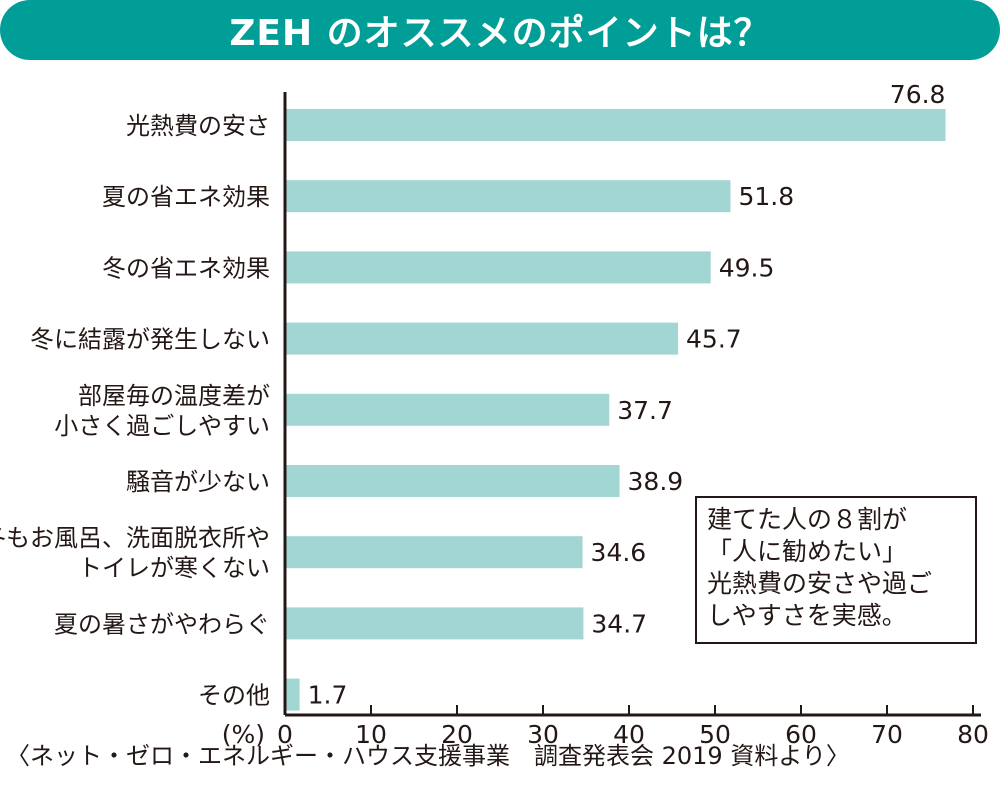  What do you see at coordinates (371, 734) in the screenshot?
I see `x-tick-label: 10` at bounding box center [371, 734].